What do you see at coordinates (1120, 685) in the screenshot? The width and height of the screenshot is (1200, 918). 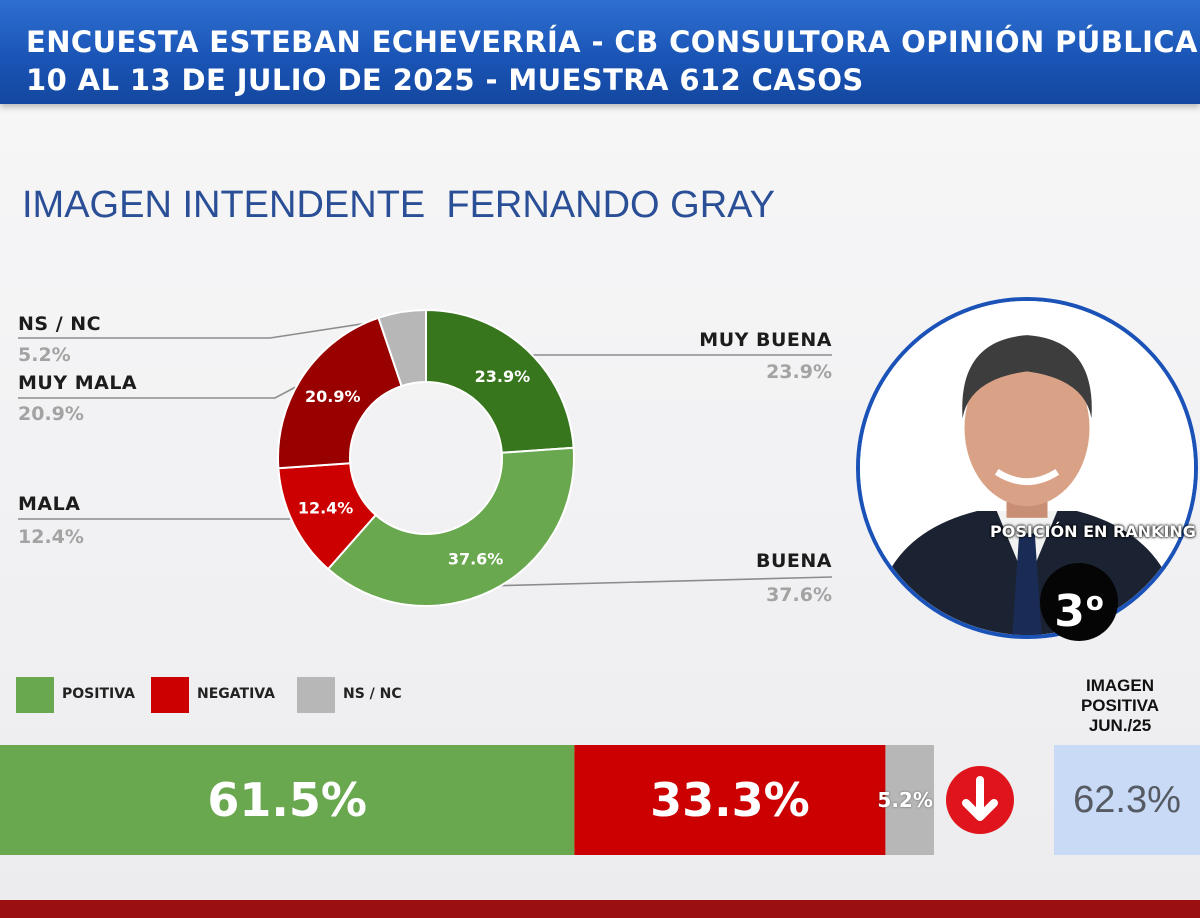 I see `june-label-line-1: IMAGEN` at bounding box center [1120, 685].